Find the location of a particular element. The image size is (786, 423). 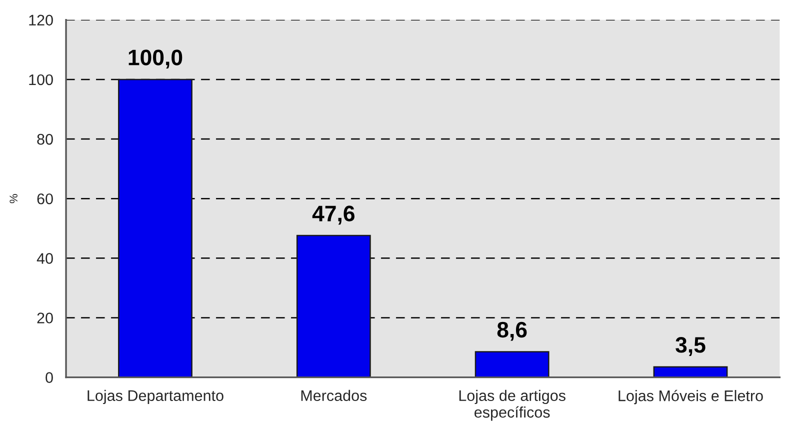

data-label: 8,6 is located at coordinates (512, 331).